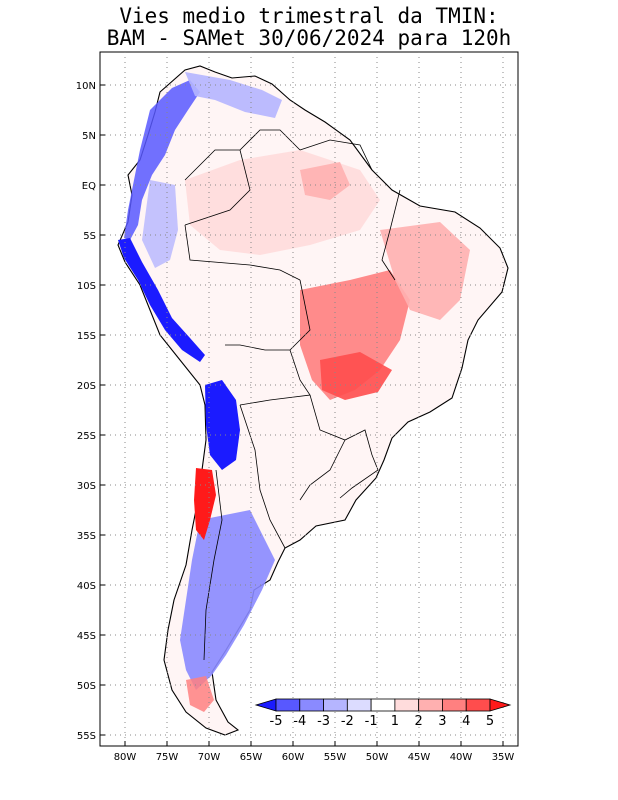 The image size is (618, 800). What do you see at coordinates (86, 586) in the screenshot?
I see `lat-label: 40S` at bounding box center [86, 586].